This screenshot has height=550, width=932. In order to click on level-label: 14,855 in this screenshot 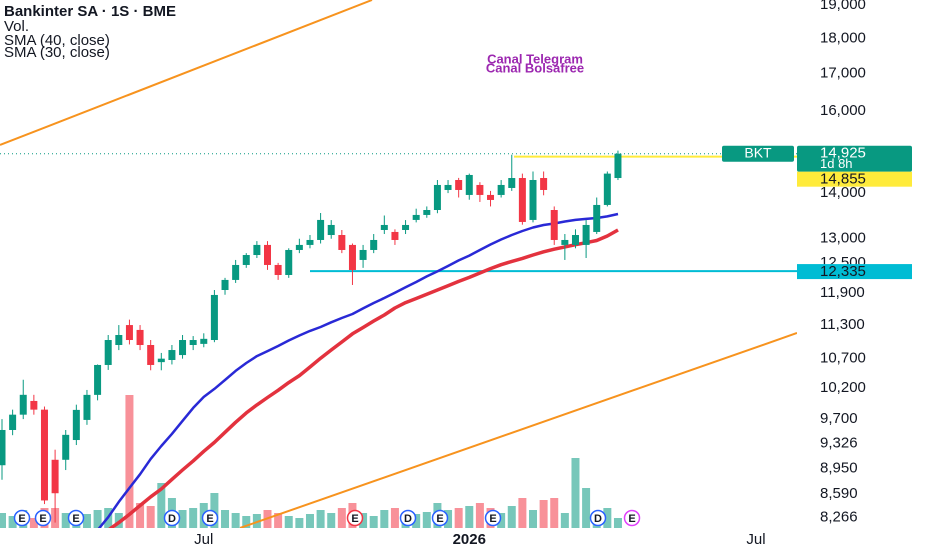, I will do `click(843, 179)`.